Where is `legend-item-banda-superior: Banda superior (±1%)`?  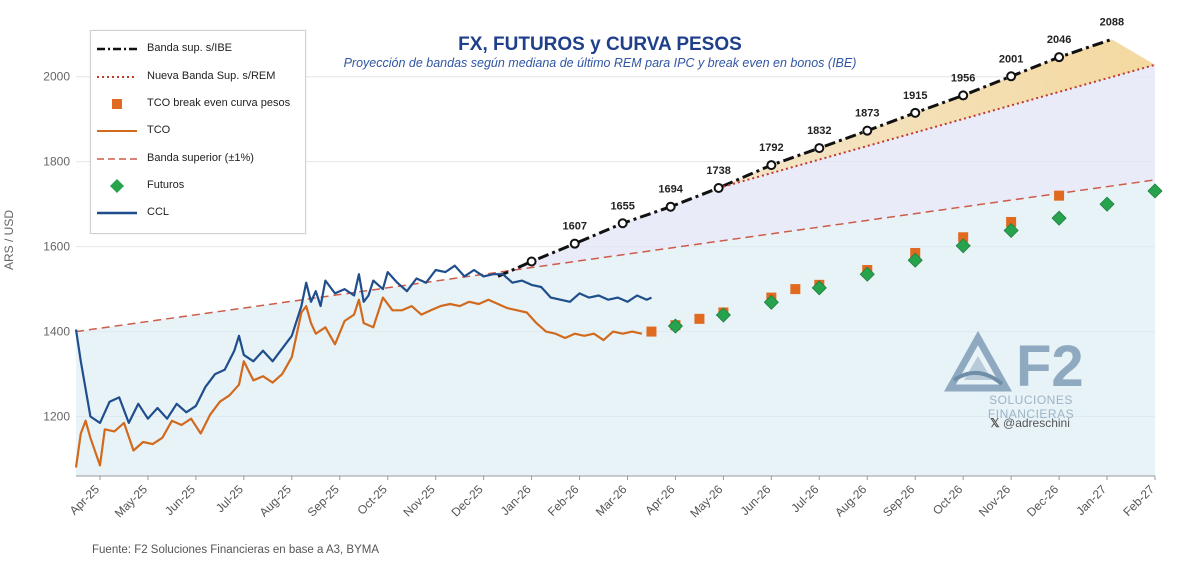 legend-item-banda-superior: Banda superior (±1%) is located at coordinates (198, 159).